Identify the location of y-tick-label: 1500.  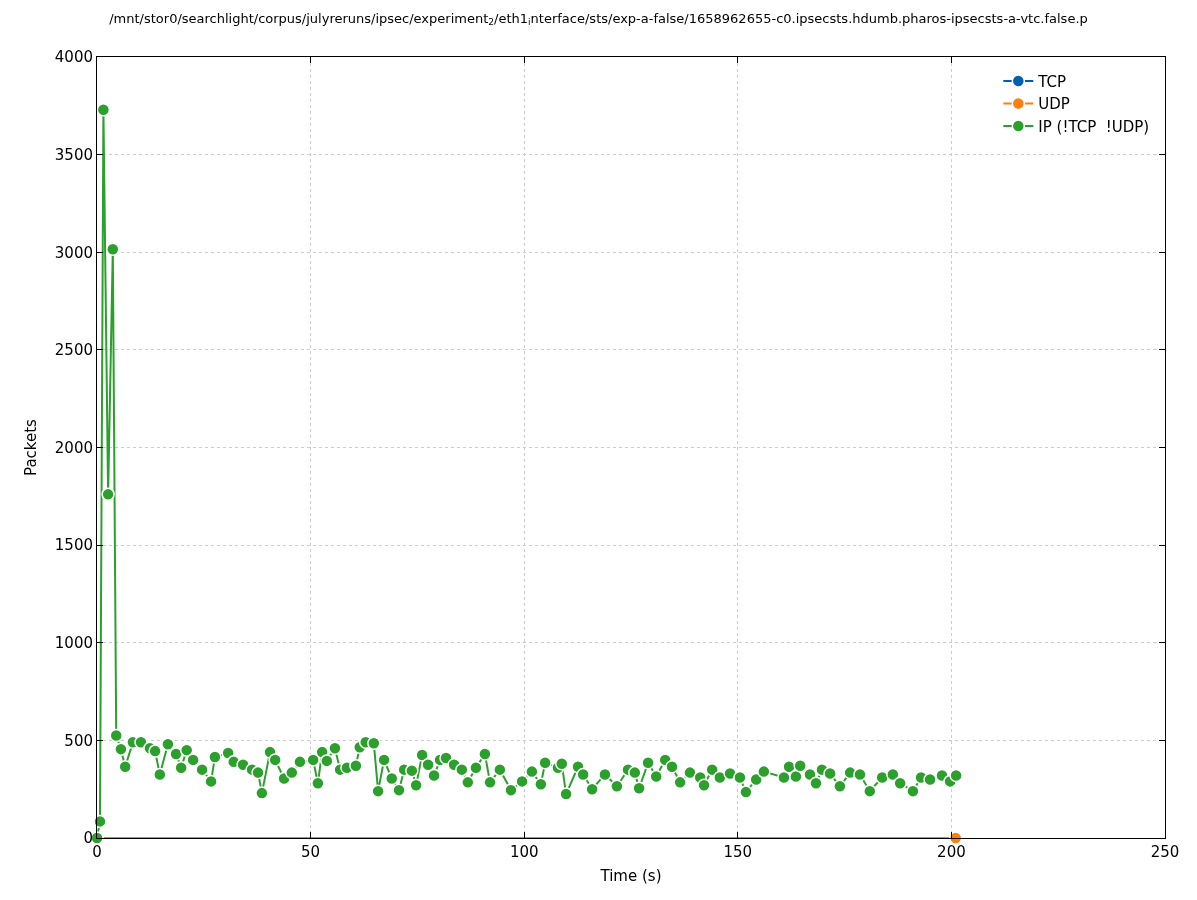
(73, 545).